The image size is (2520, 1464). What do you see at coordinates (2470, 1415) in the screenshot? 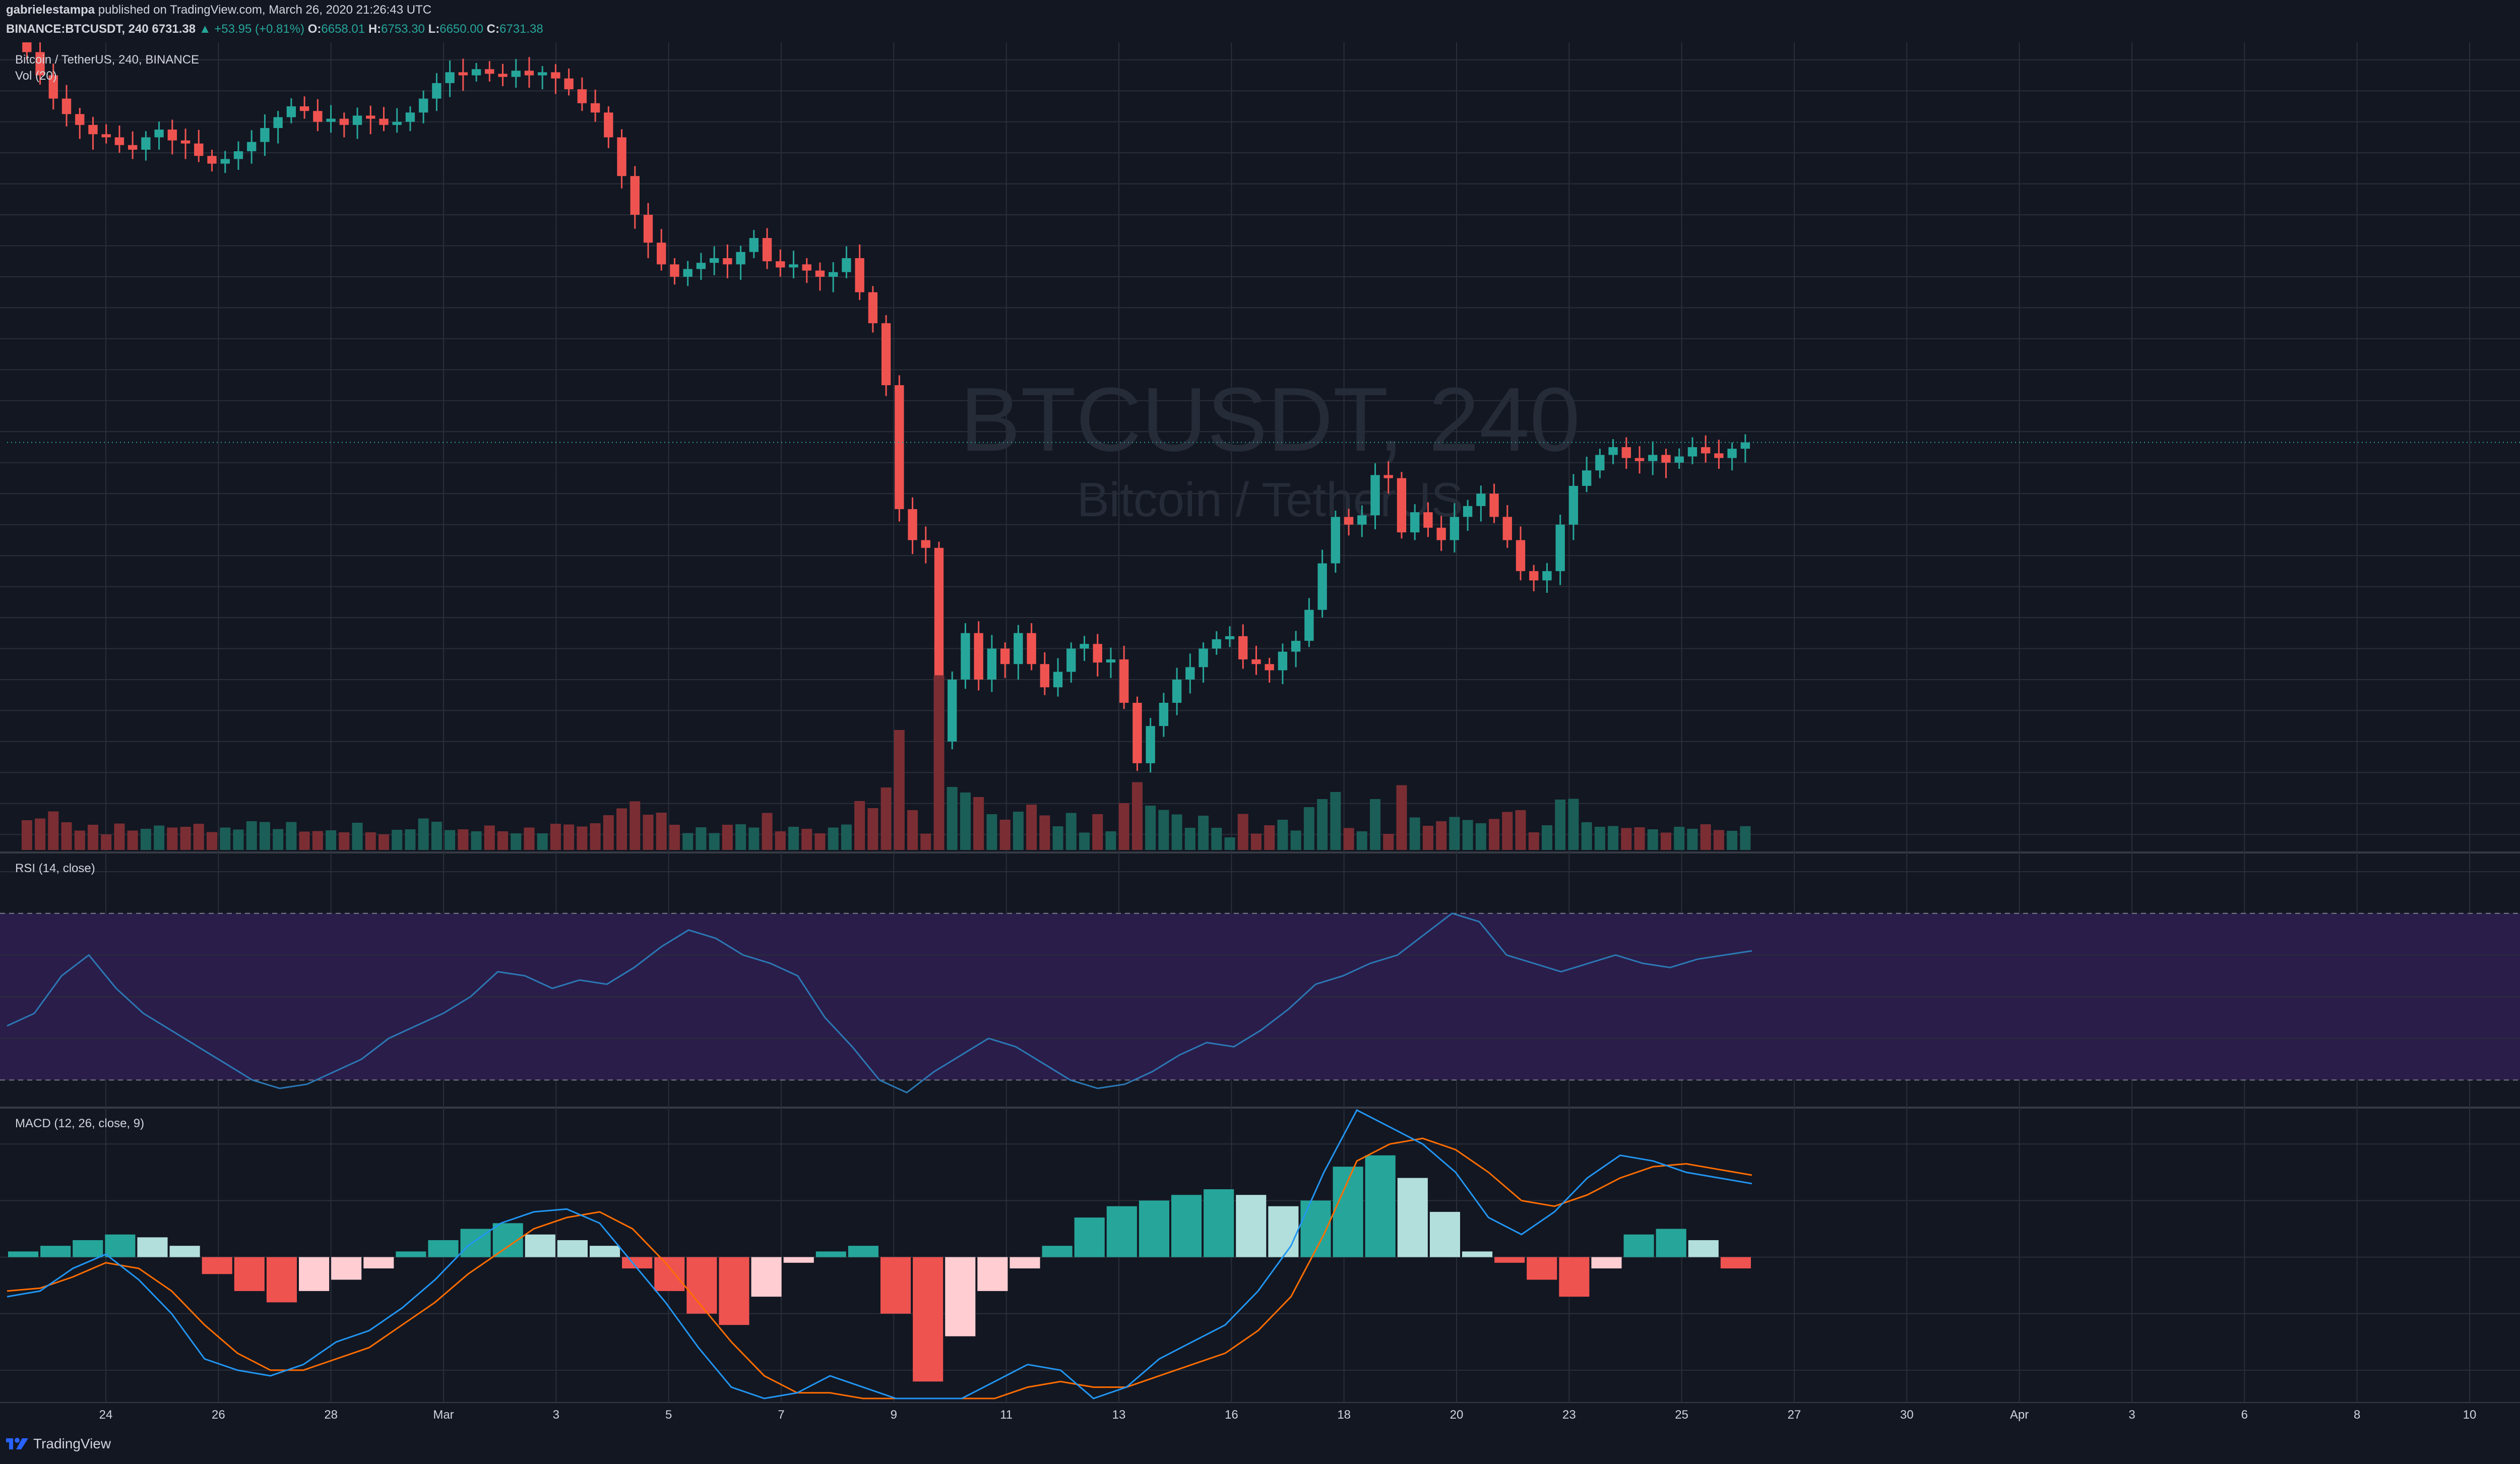
I see `time-axis-tick: 10` at bounding box center [2470, 1415].